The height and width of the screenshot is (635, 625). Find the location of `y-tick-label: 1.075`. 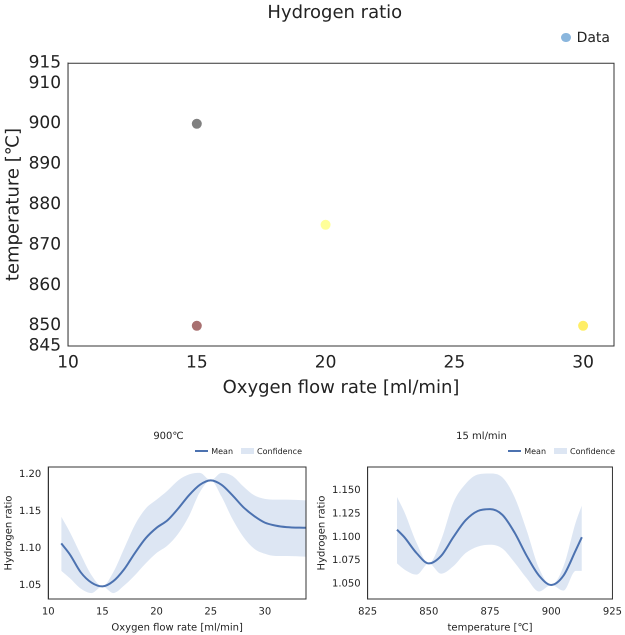

y-tick-label: 1.075 is located at coordinates (346, 560).